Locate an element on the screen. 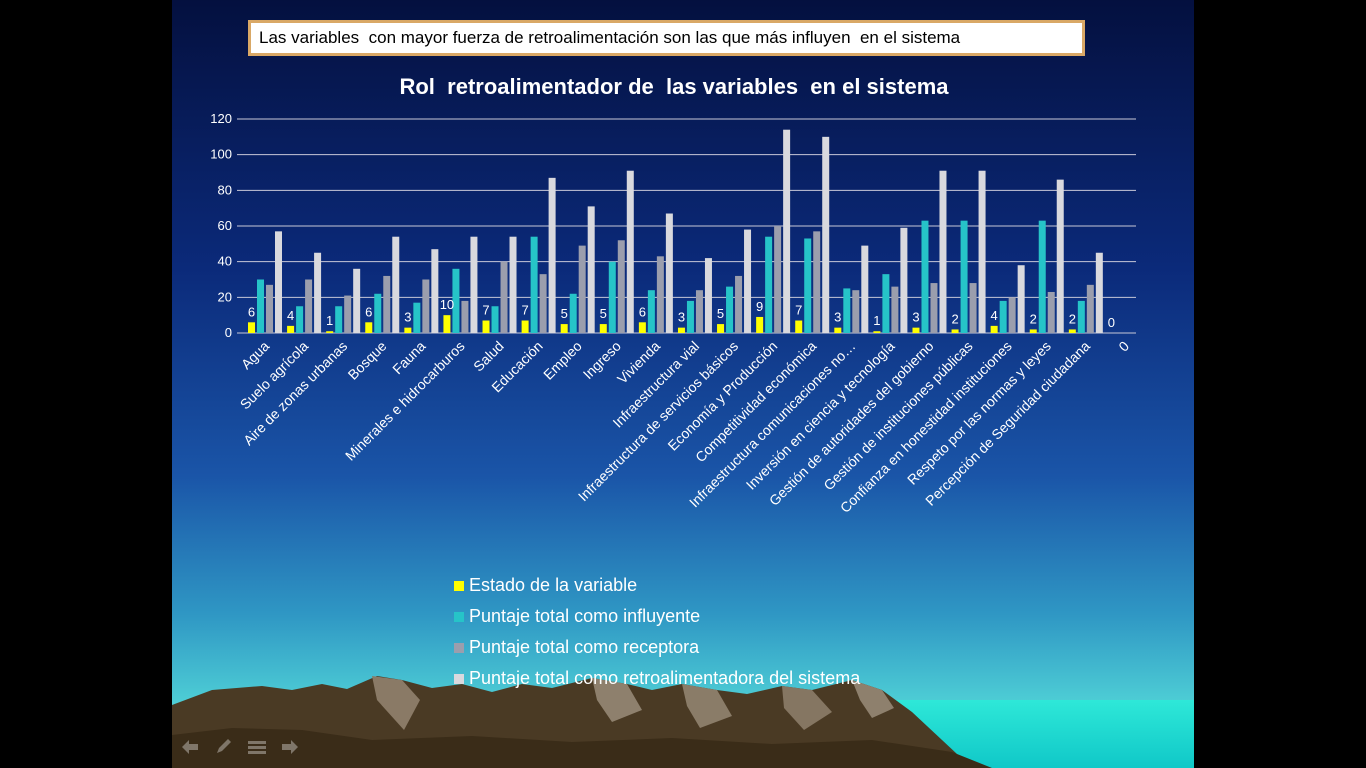 The image size is (1366, 768). y-tick-label: 0 is located at coordinates (228, 332).